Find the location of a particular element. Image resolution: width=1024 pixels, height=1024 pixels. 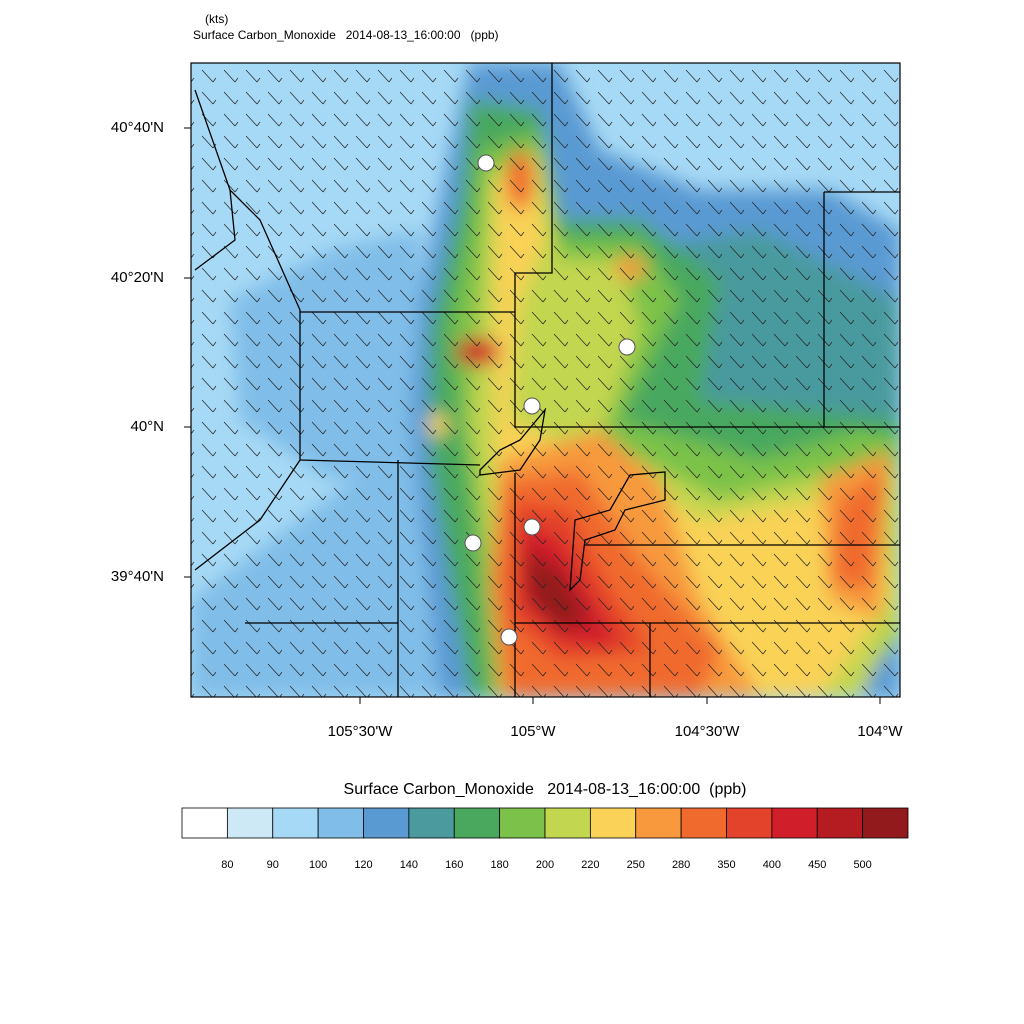

colorbar-label: 280 is located at coordinates (681, 865).